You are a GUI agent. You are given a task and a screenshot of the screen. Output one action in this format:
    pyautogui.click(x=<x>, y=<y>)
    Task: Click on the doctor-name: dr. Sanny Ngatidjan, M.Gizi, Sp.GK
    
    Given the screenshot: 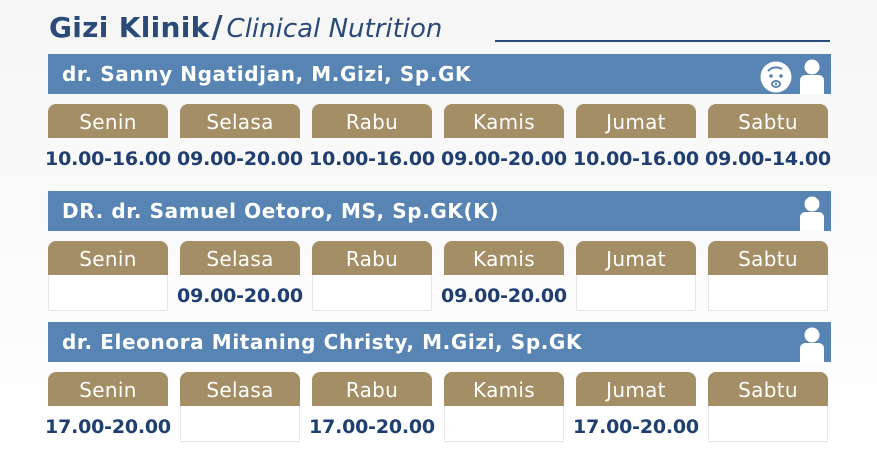 What is the action you would take?
    pyautogui.click(x=267, y=74)
    